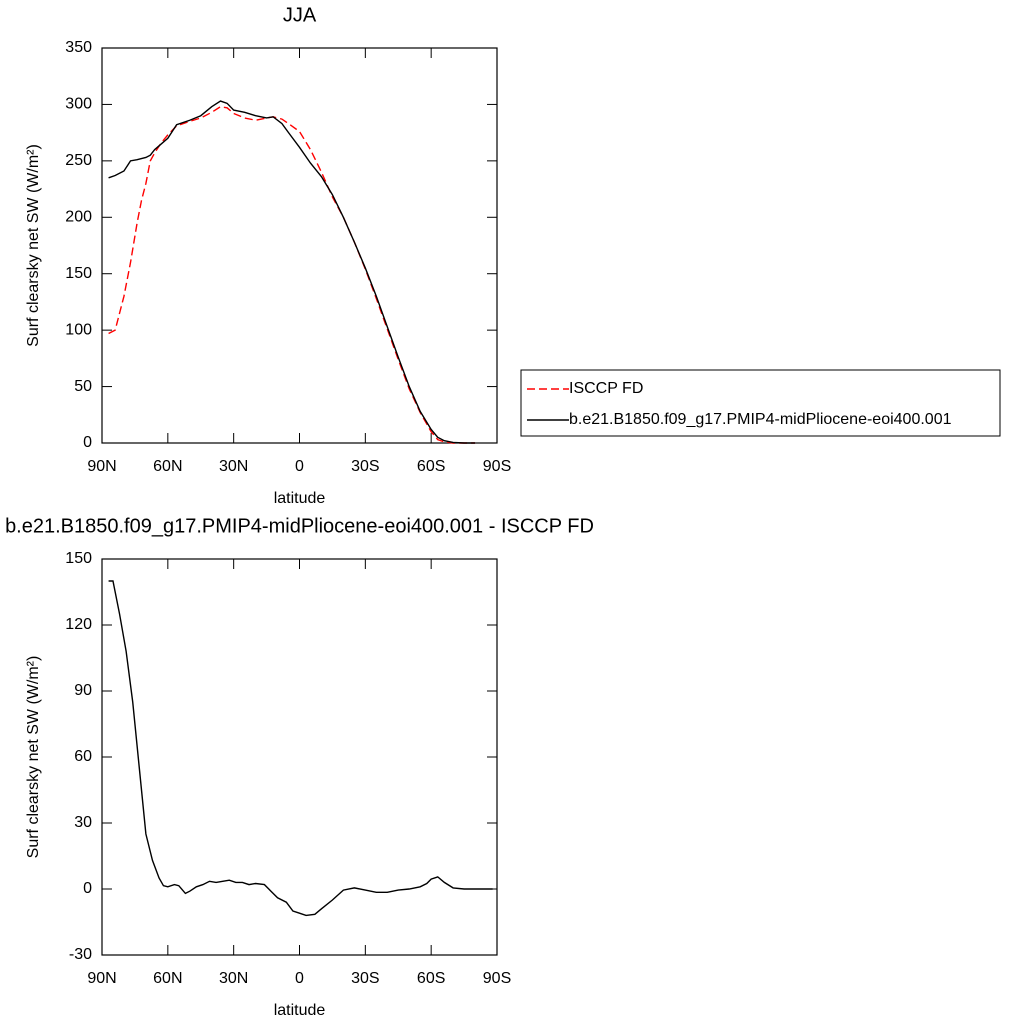 The height and width of the screenshot is (1024, 1024). I want to click on y-tick-label: 100, so click(78, 329).